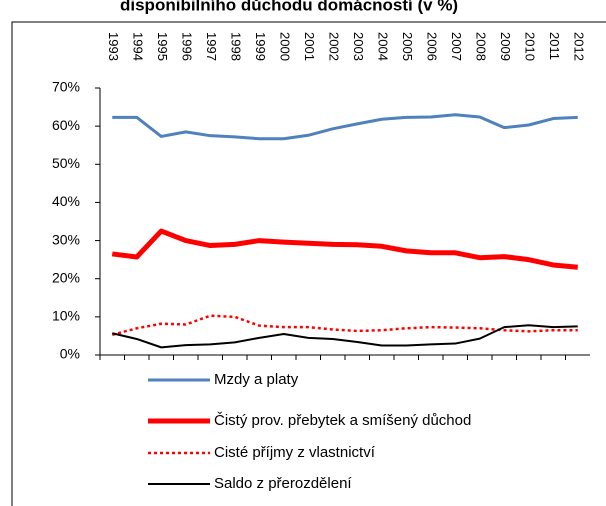 The height and width of the screenshot is (506, 606). Describe the element at coordinates (70, 354) in the screenshot. I see `y-tick-label: 0%` at that location.